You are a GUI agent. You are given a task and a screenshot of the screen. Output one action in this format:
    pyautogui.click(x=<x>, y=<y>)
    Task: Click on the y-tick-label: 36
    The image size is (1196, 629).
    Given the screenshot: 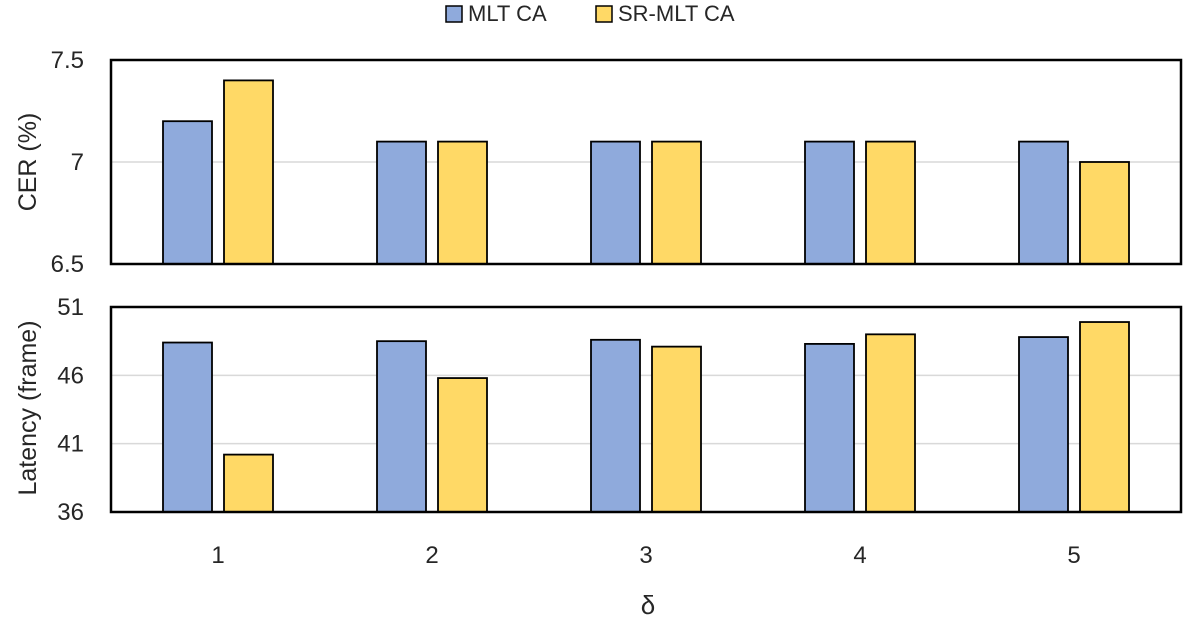 What is the action you would take?
    pyautogui.click(x=70, y=512)
    